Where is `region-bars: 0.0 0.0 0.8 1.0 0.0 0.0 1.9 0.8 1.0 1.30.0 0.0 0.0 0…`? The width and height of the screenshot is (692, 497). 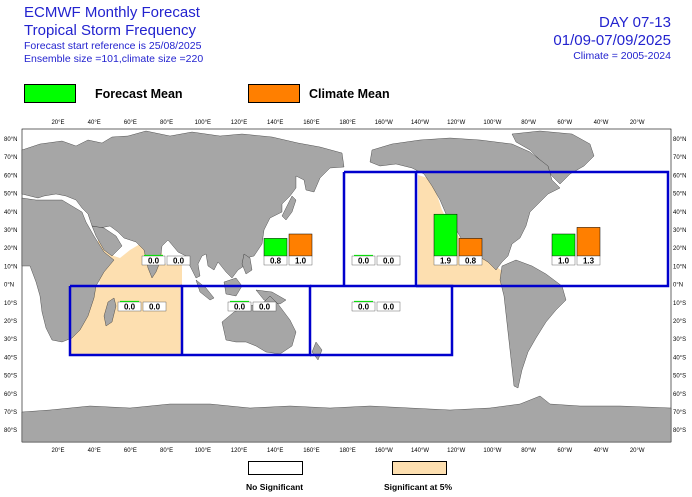
region-bars: 0.0 0.0 0.8 1.0 0.0 0.0 1.9 0.8 1.0 1.30.0 0.0 0.0 0… is located at coordinates (359, 262).